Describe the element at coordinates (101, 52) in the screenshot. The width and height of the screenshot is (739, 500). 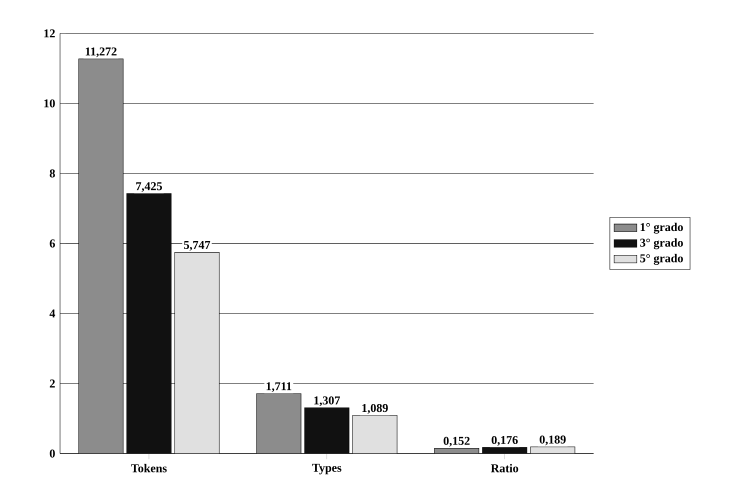
I see `data-label: 11,272` at that location.